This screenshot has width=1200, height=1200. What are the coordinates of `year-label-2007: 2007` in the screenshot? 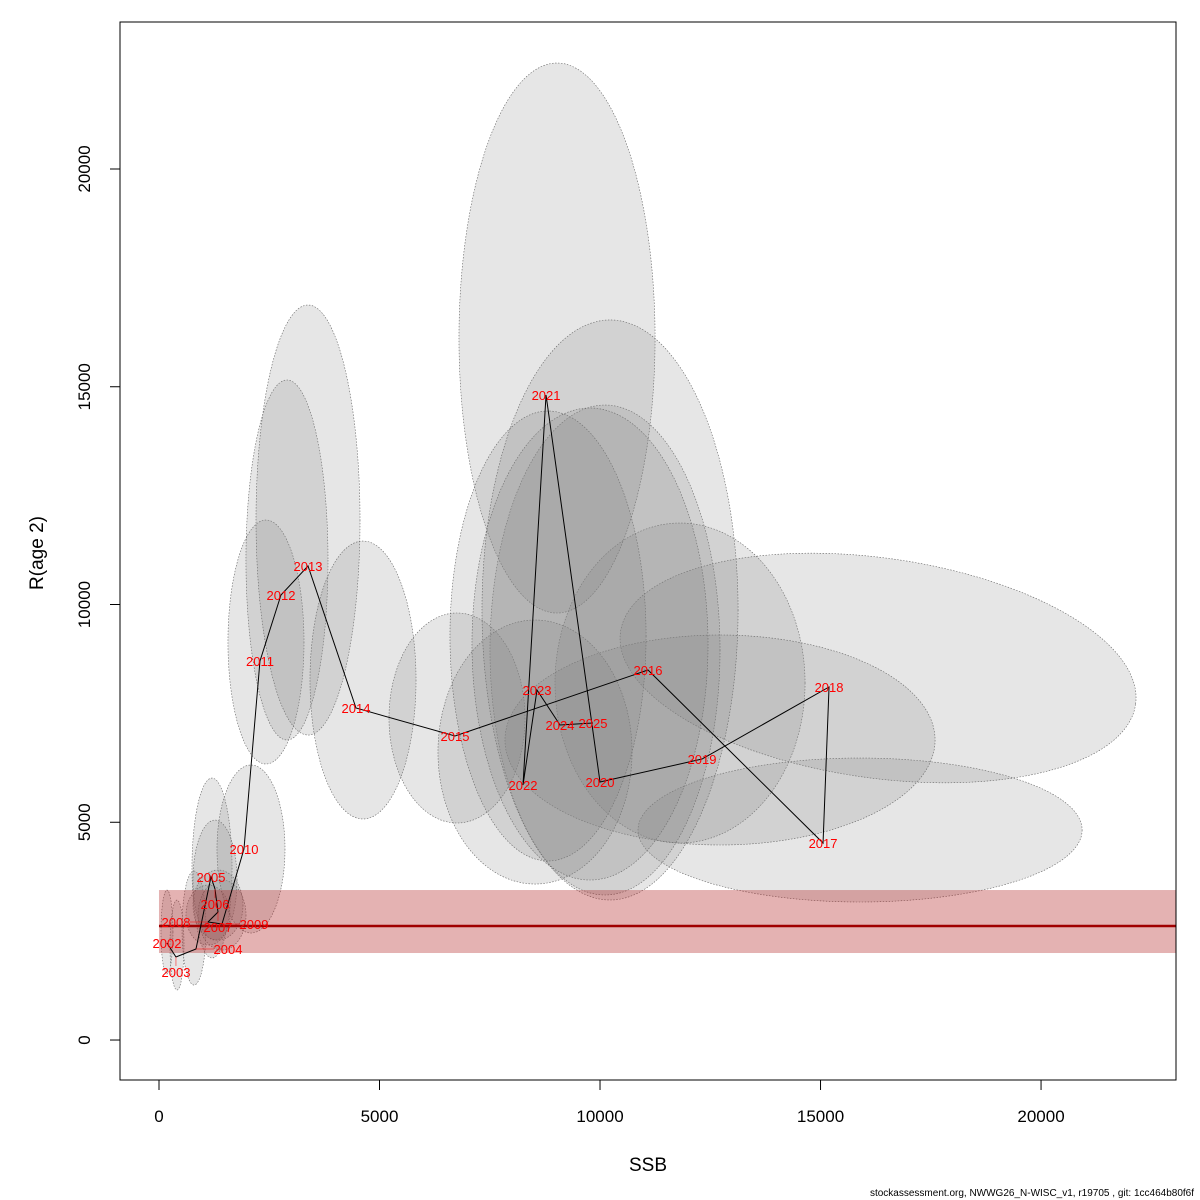 It's located at (218, 927).